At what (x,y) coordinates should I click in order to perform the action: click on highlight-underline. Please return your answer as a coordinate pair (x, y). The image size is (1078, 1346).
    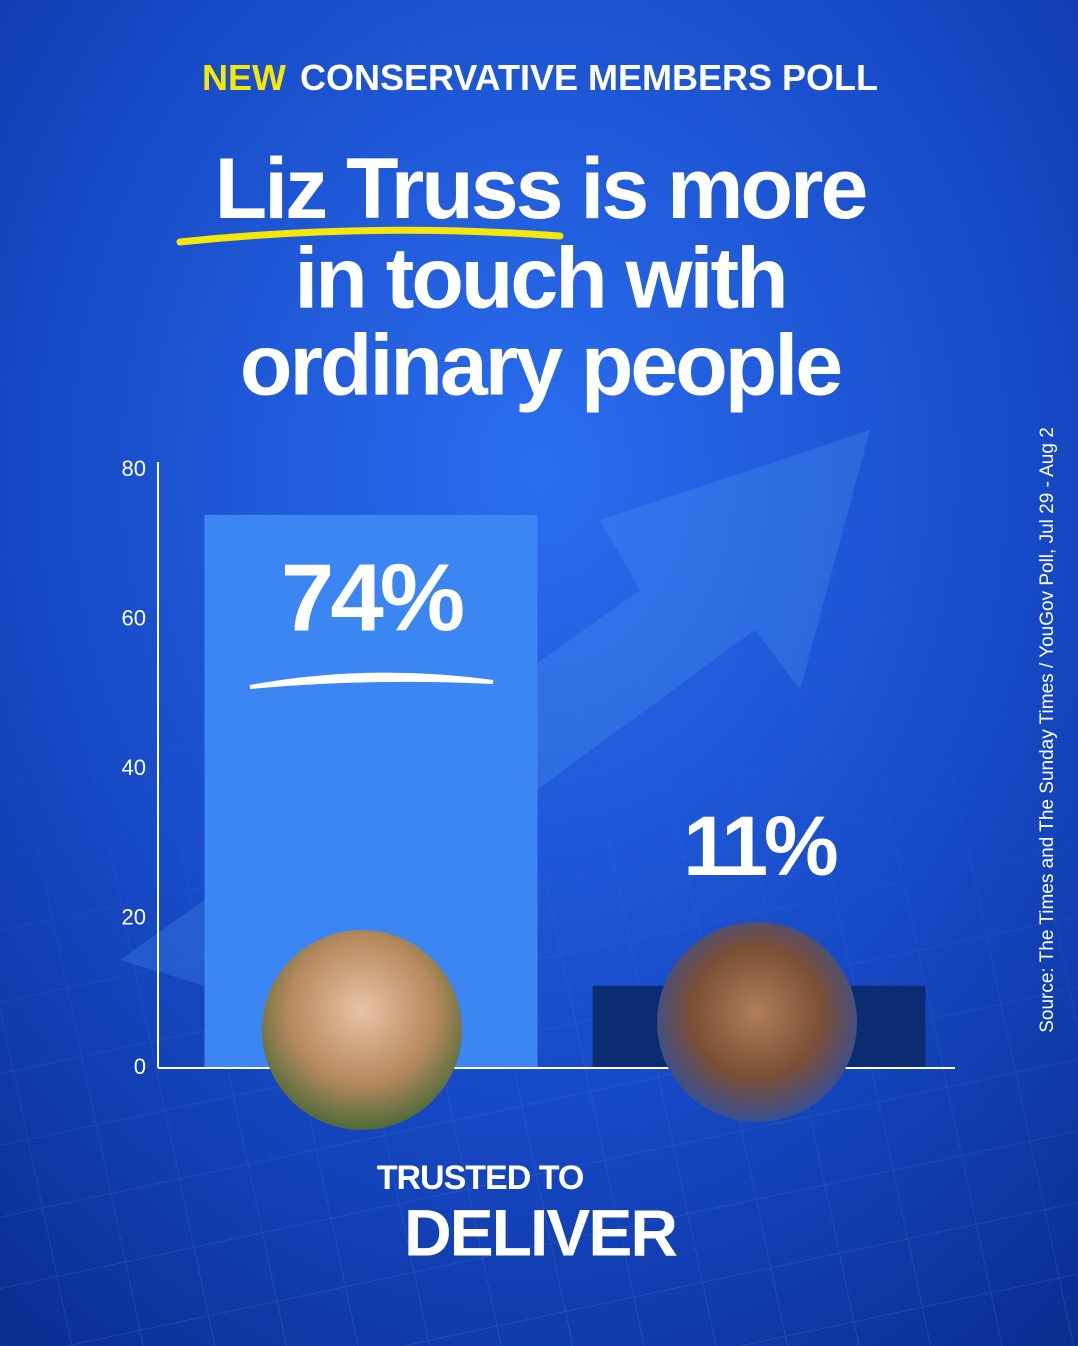
    Looking at the image, I should click on (370, 236).